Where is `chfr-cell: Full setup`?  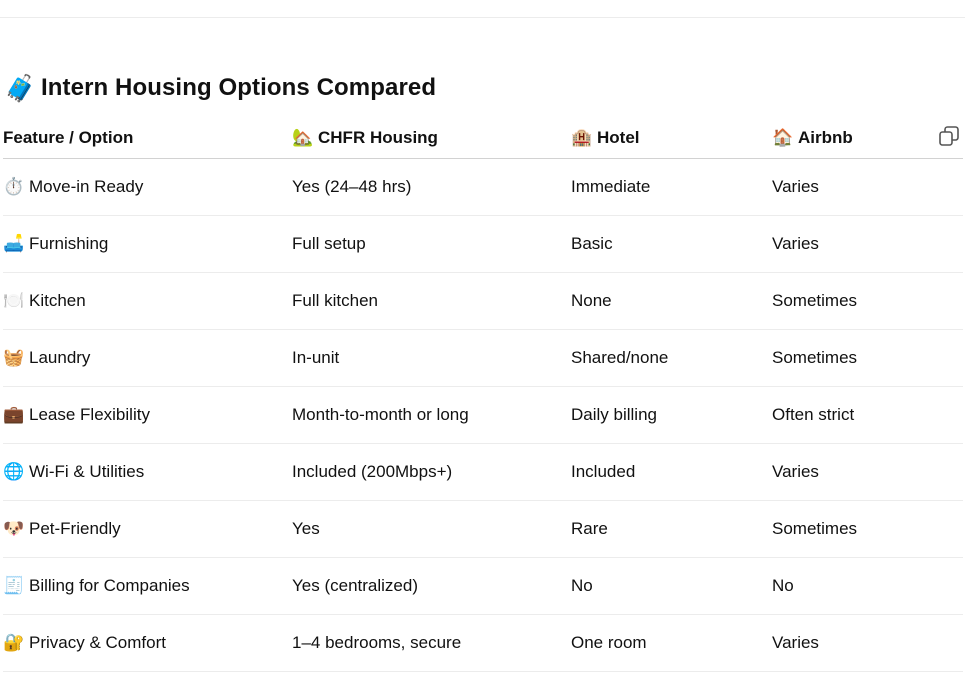
chfr-cell: Full setup is located at coordinates (329, 243).